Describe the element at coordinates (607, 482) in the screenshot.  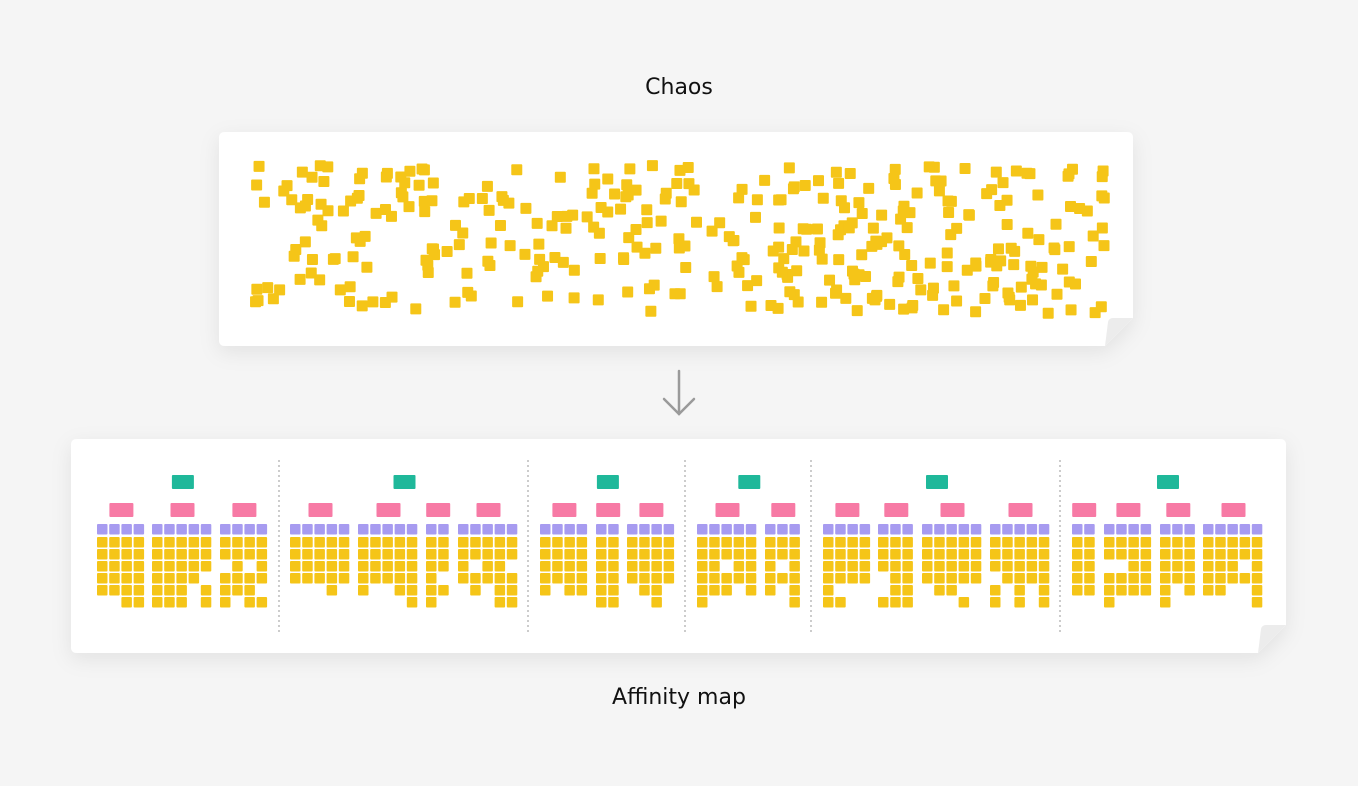
I see `theme-sticky` at that location.